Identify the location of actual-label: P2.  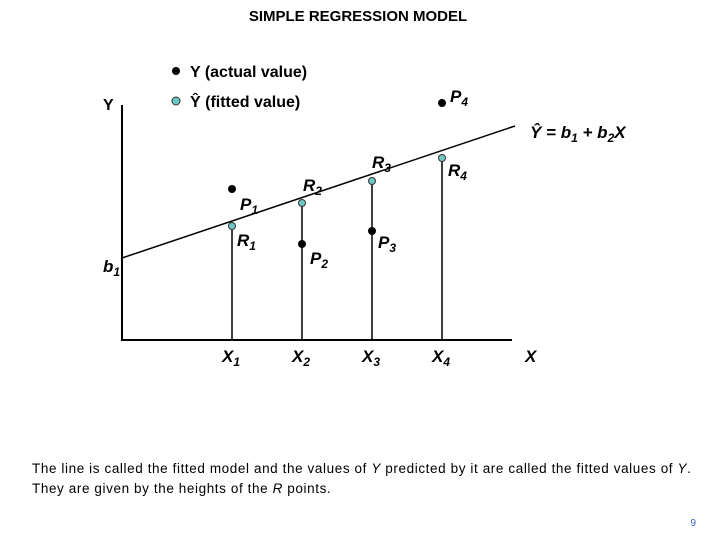
(319, 260).